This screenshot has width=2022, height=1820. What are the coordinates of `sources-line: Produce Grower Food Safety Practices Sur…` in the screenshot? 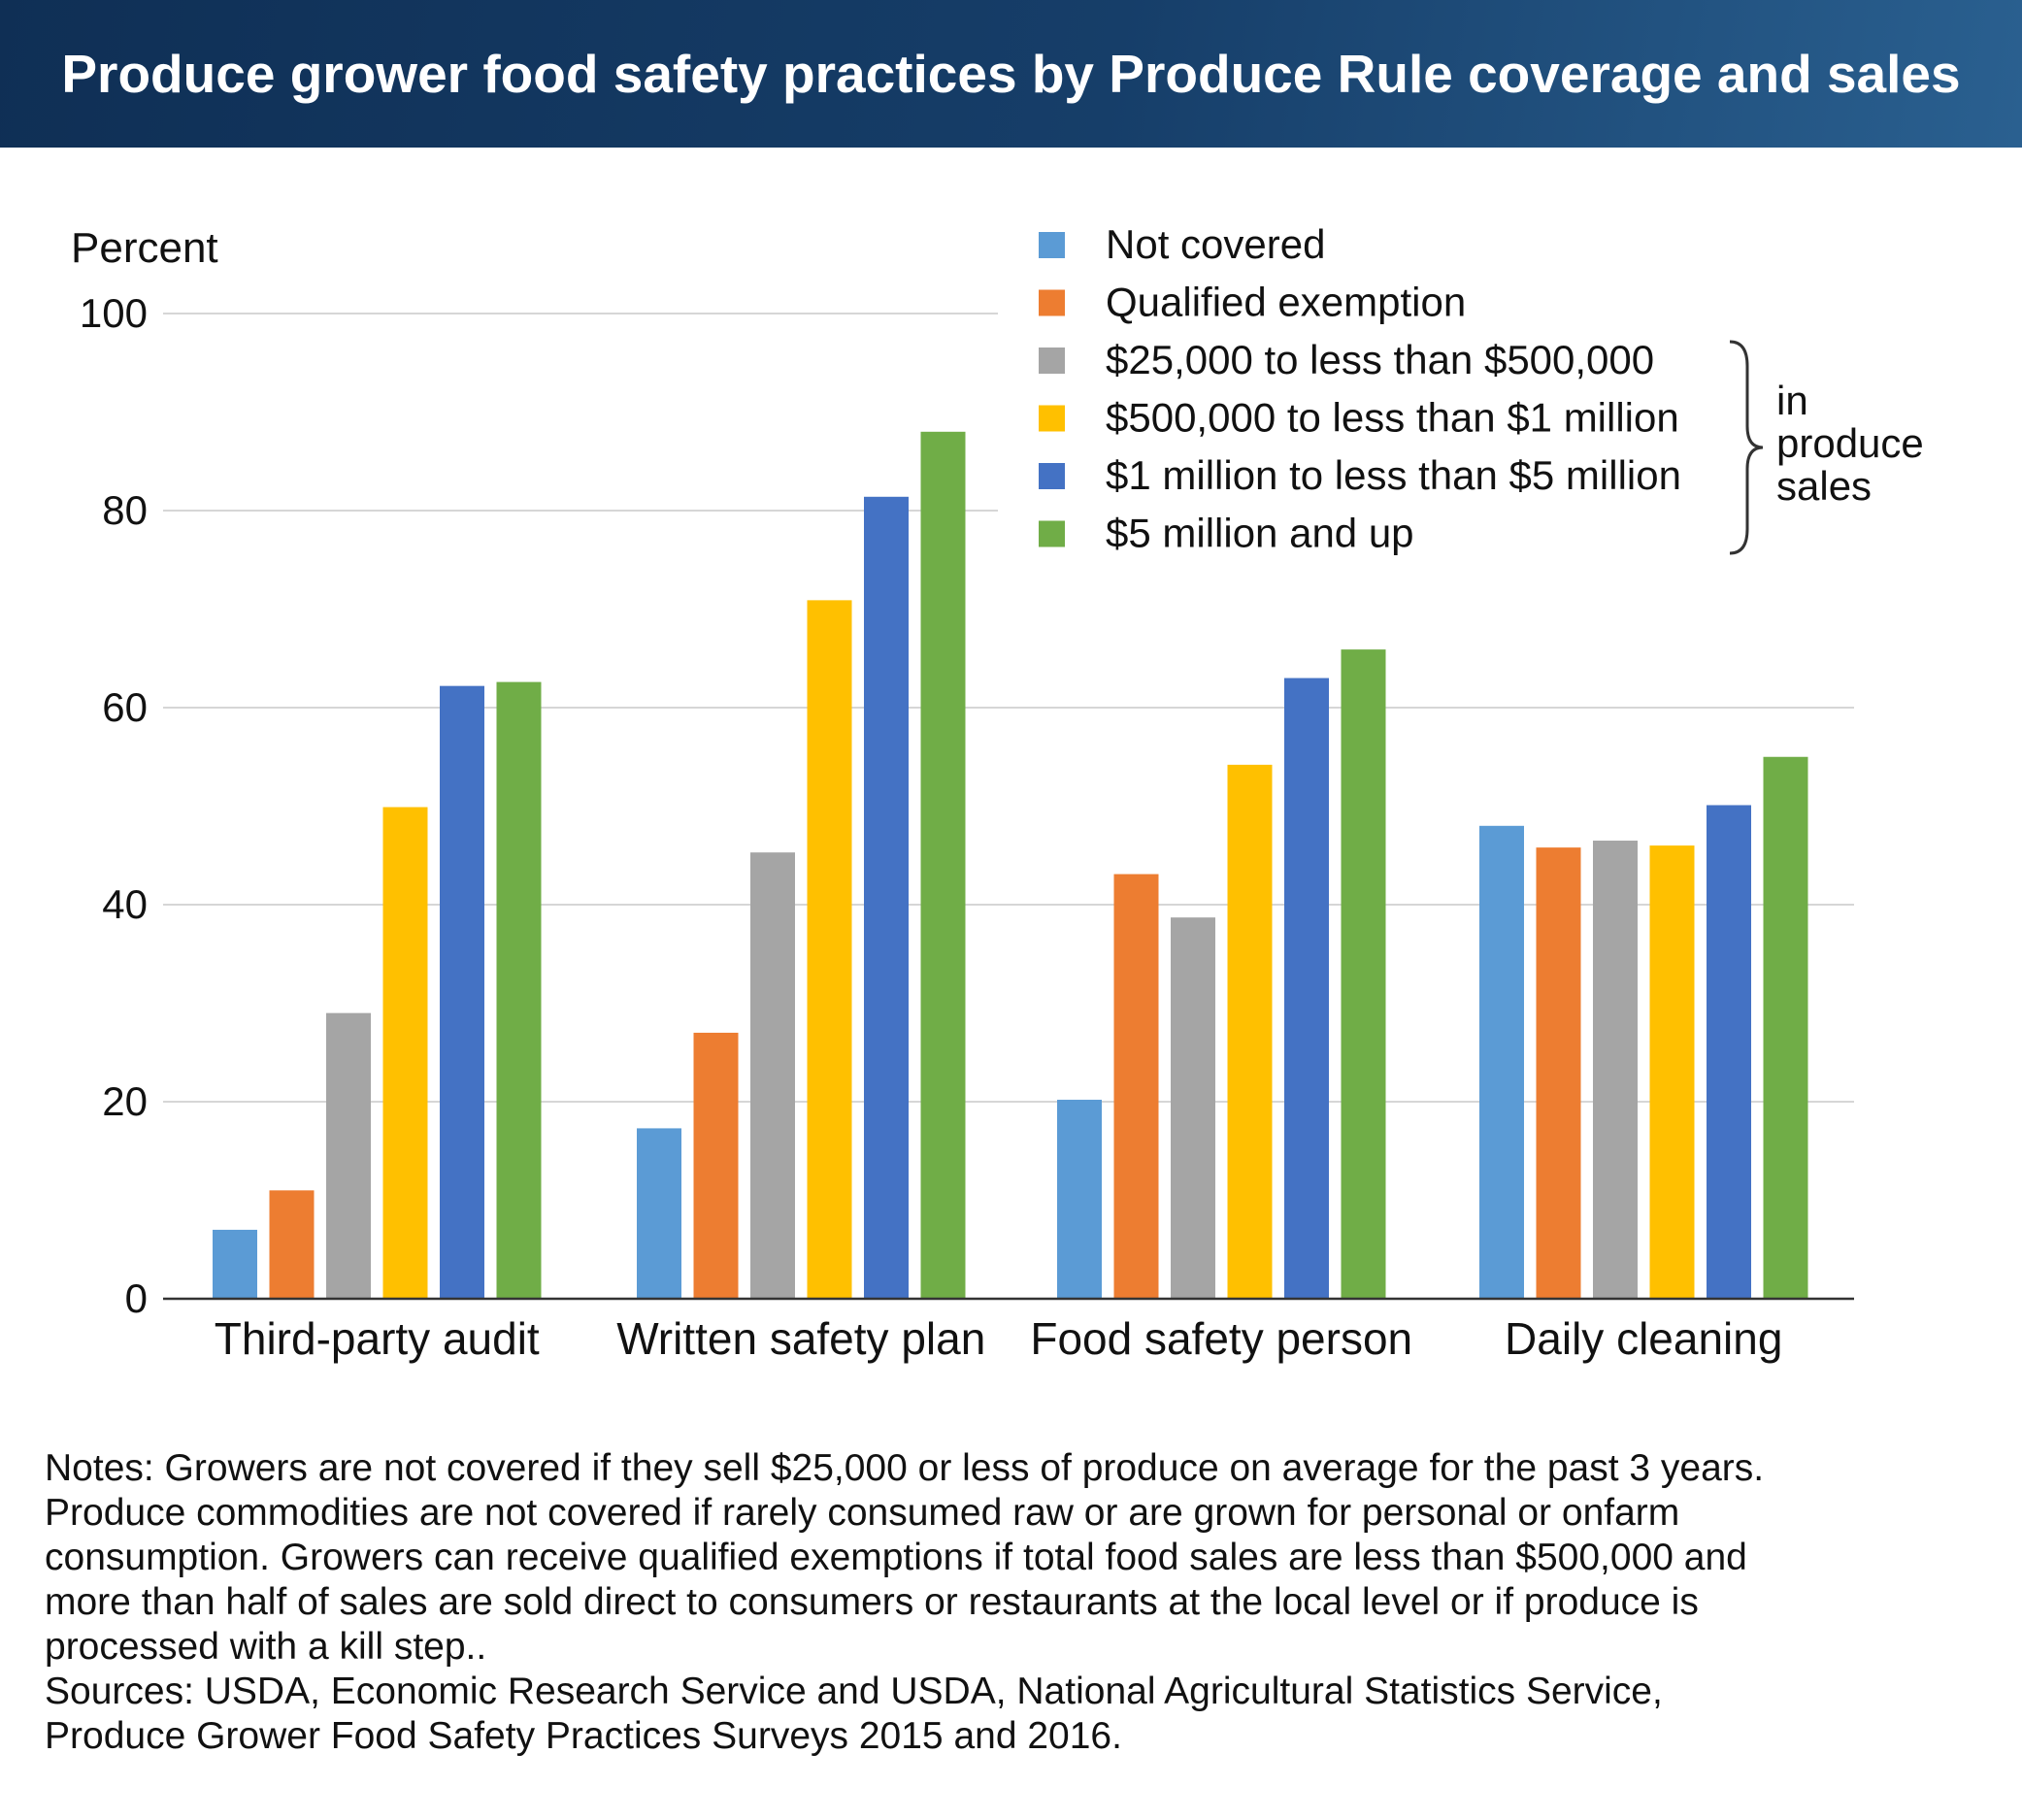 It's located at (583, 1736).